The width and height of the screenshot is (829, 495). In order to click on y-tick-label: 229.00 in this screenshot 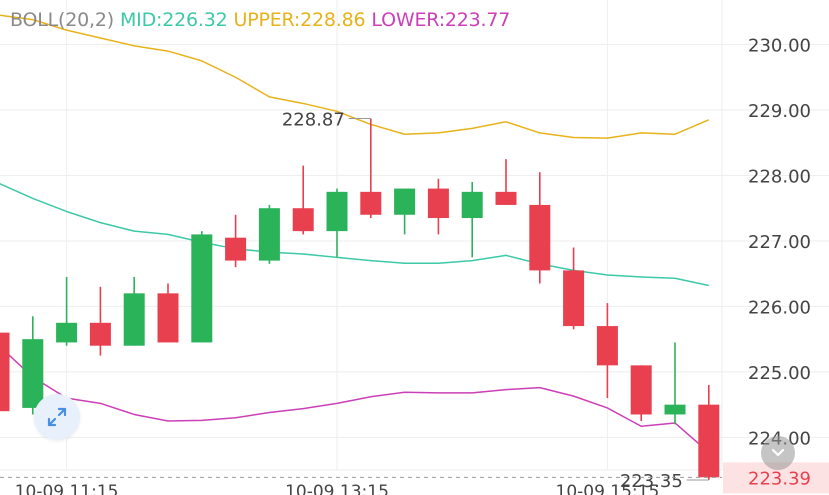, I will do `click(779, 111)`.